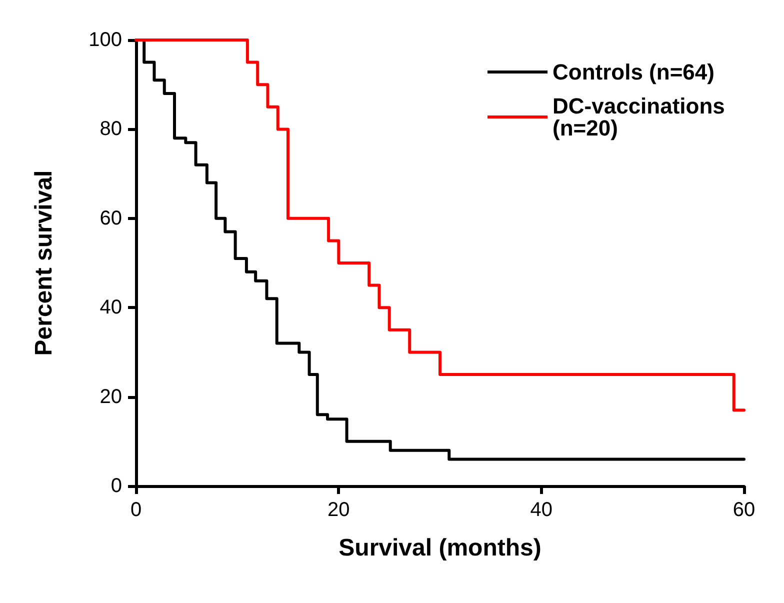 This screenshot has width=784, height=603. Describe the element at coordinates (111, 397) in the screenshot. I see `y-tick-label: 20` at that location.